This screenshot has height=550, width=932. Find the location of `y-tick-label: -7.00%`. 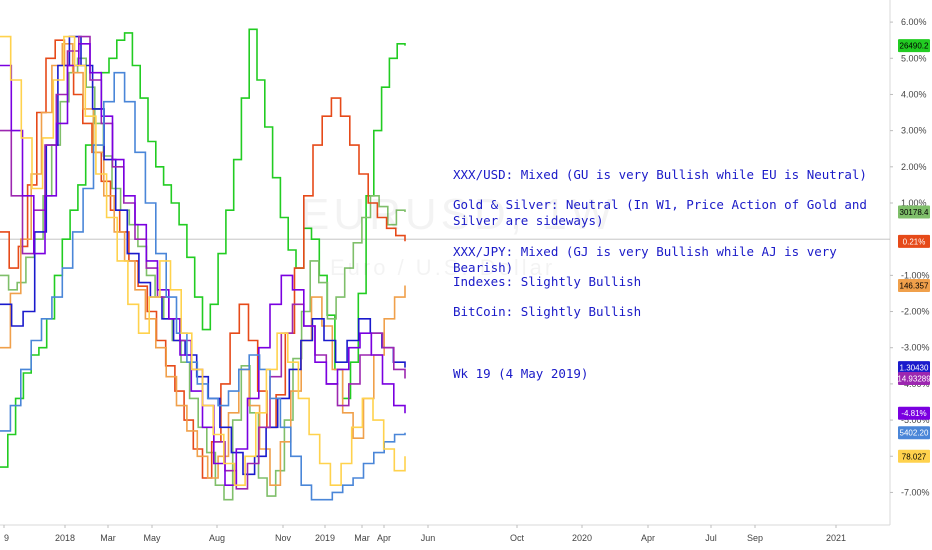

y-tick-label: -7.00% is located at coordinates (915, 492).